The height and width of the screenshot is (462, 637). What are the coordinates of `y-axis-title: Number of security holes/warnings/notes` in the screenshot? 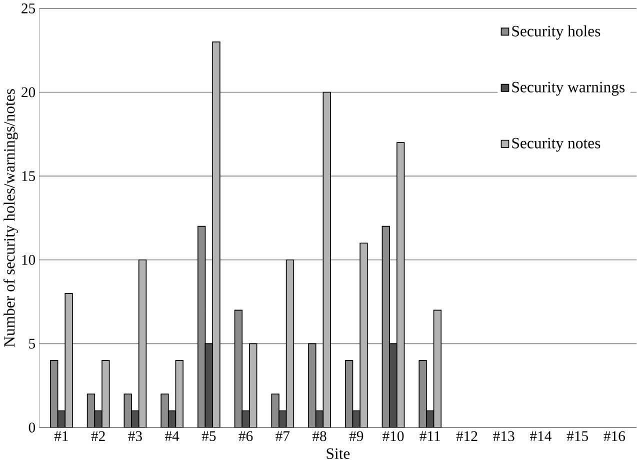 It's located at (11, 217).